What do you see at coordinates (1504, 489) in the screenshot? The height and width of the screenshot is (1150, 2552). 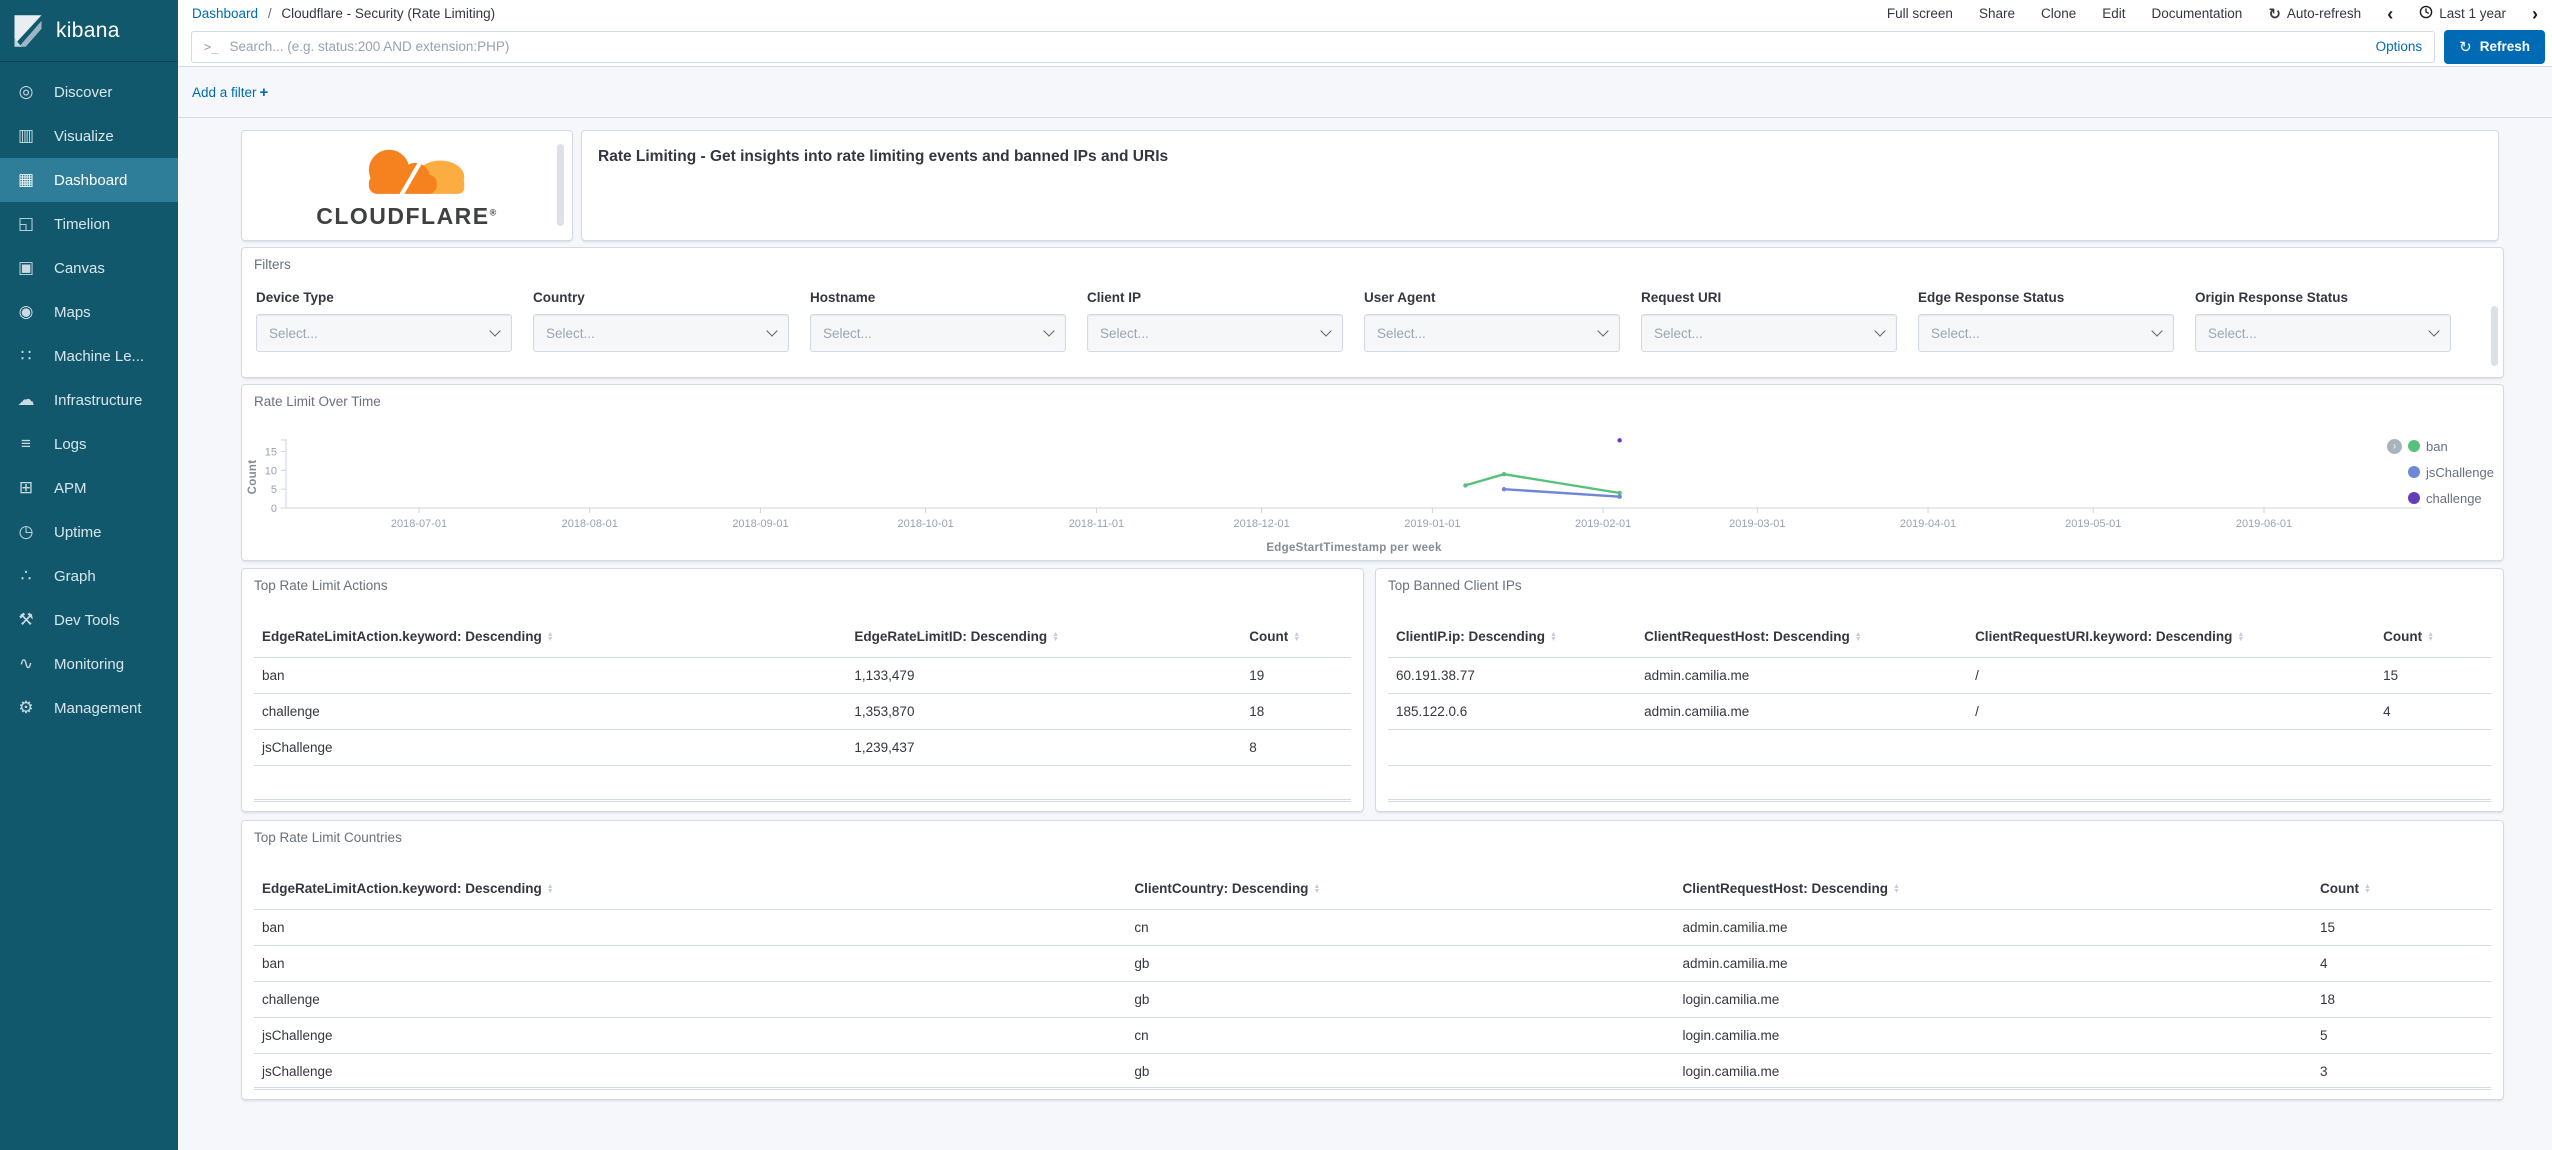 I see `data-point-jschallenge` at bounding box center [1504, 489].